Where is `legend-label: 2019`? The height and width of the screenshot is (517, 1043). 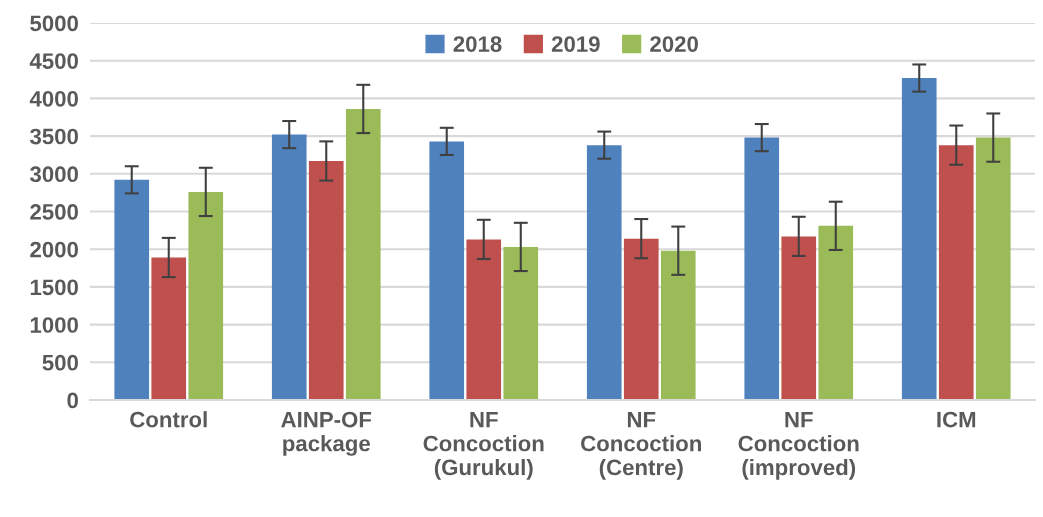 legend-label: 2019 is located at coordinates (575, 44).